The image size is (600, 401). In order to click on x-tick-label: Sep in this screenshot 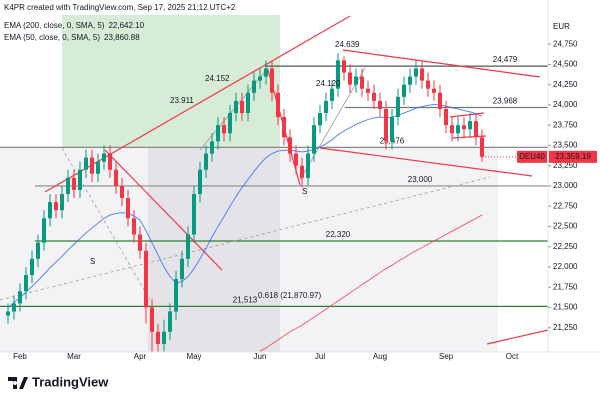, I will do `click(446, 356)`.